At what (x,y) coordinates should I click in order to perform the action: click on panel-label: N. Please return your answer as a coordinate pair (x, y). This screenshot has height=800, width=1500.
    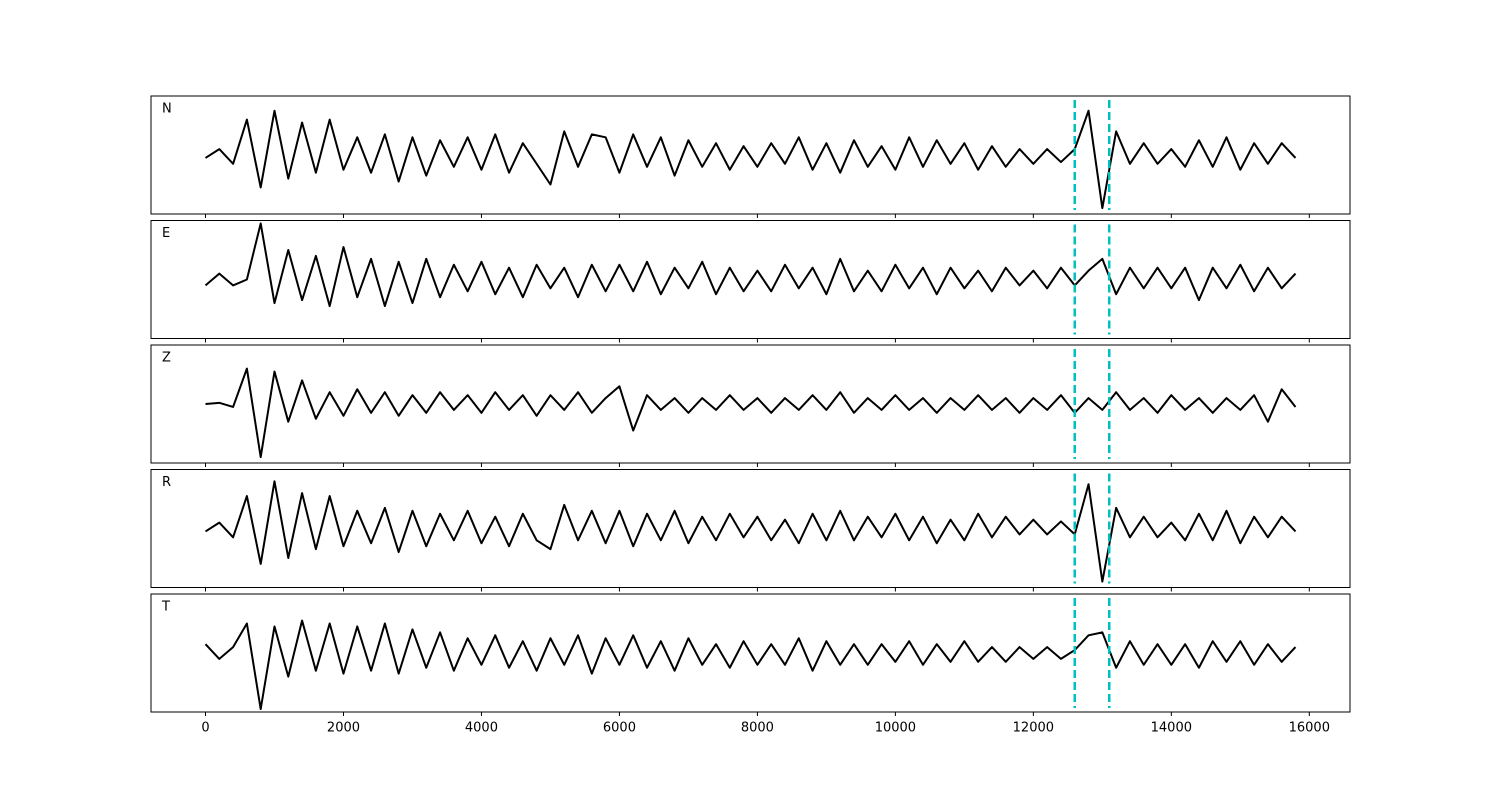
    Looking at the image, I should click on (167, 109).